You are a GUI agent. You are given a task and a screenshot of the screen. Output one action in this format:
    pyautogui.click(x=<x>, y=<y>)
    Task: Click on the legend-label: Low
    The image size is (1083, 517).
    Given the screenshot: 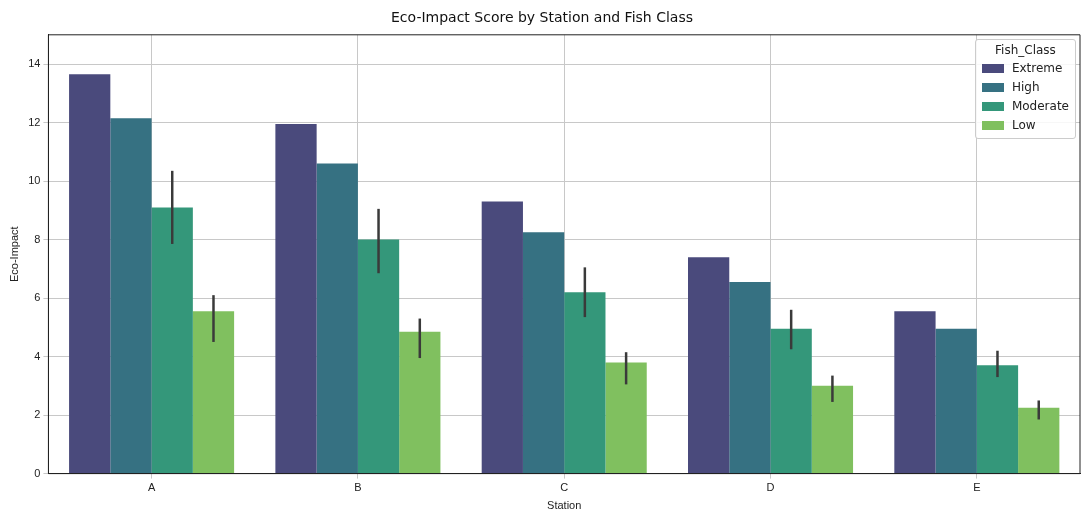 What is the action you would take?
    pyautogui.click(x=1023, y=125)
    